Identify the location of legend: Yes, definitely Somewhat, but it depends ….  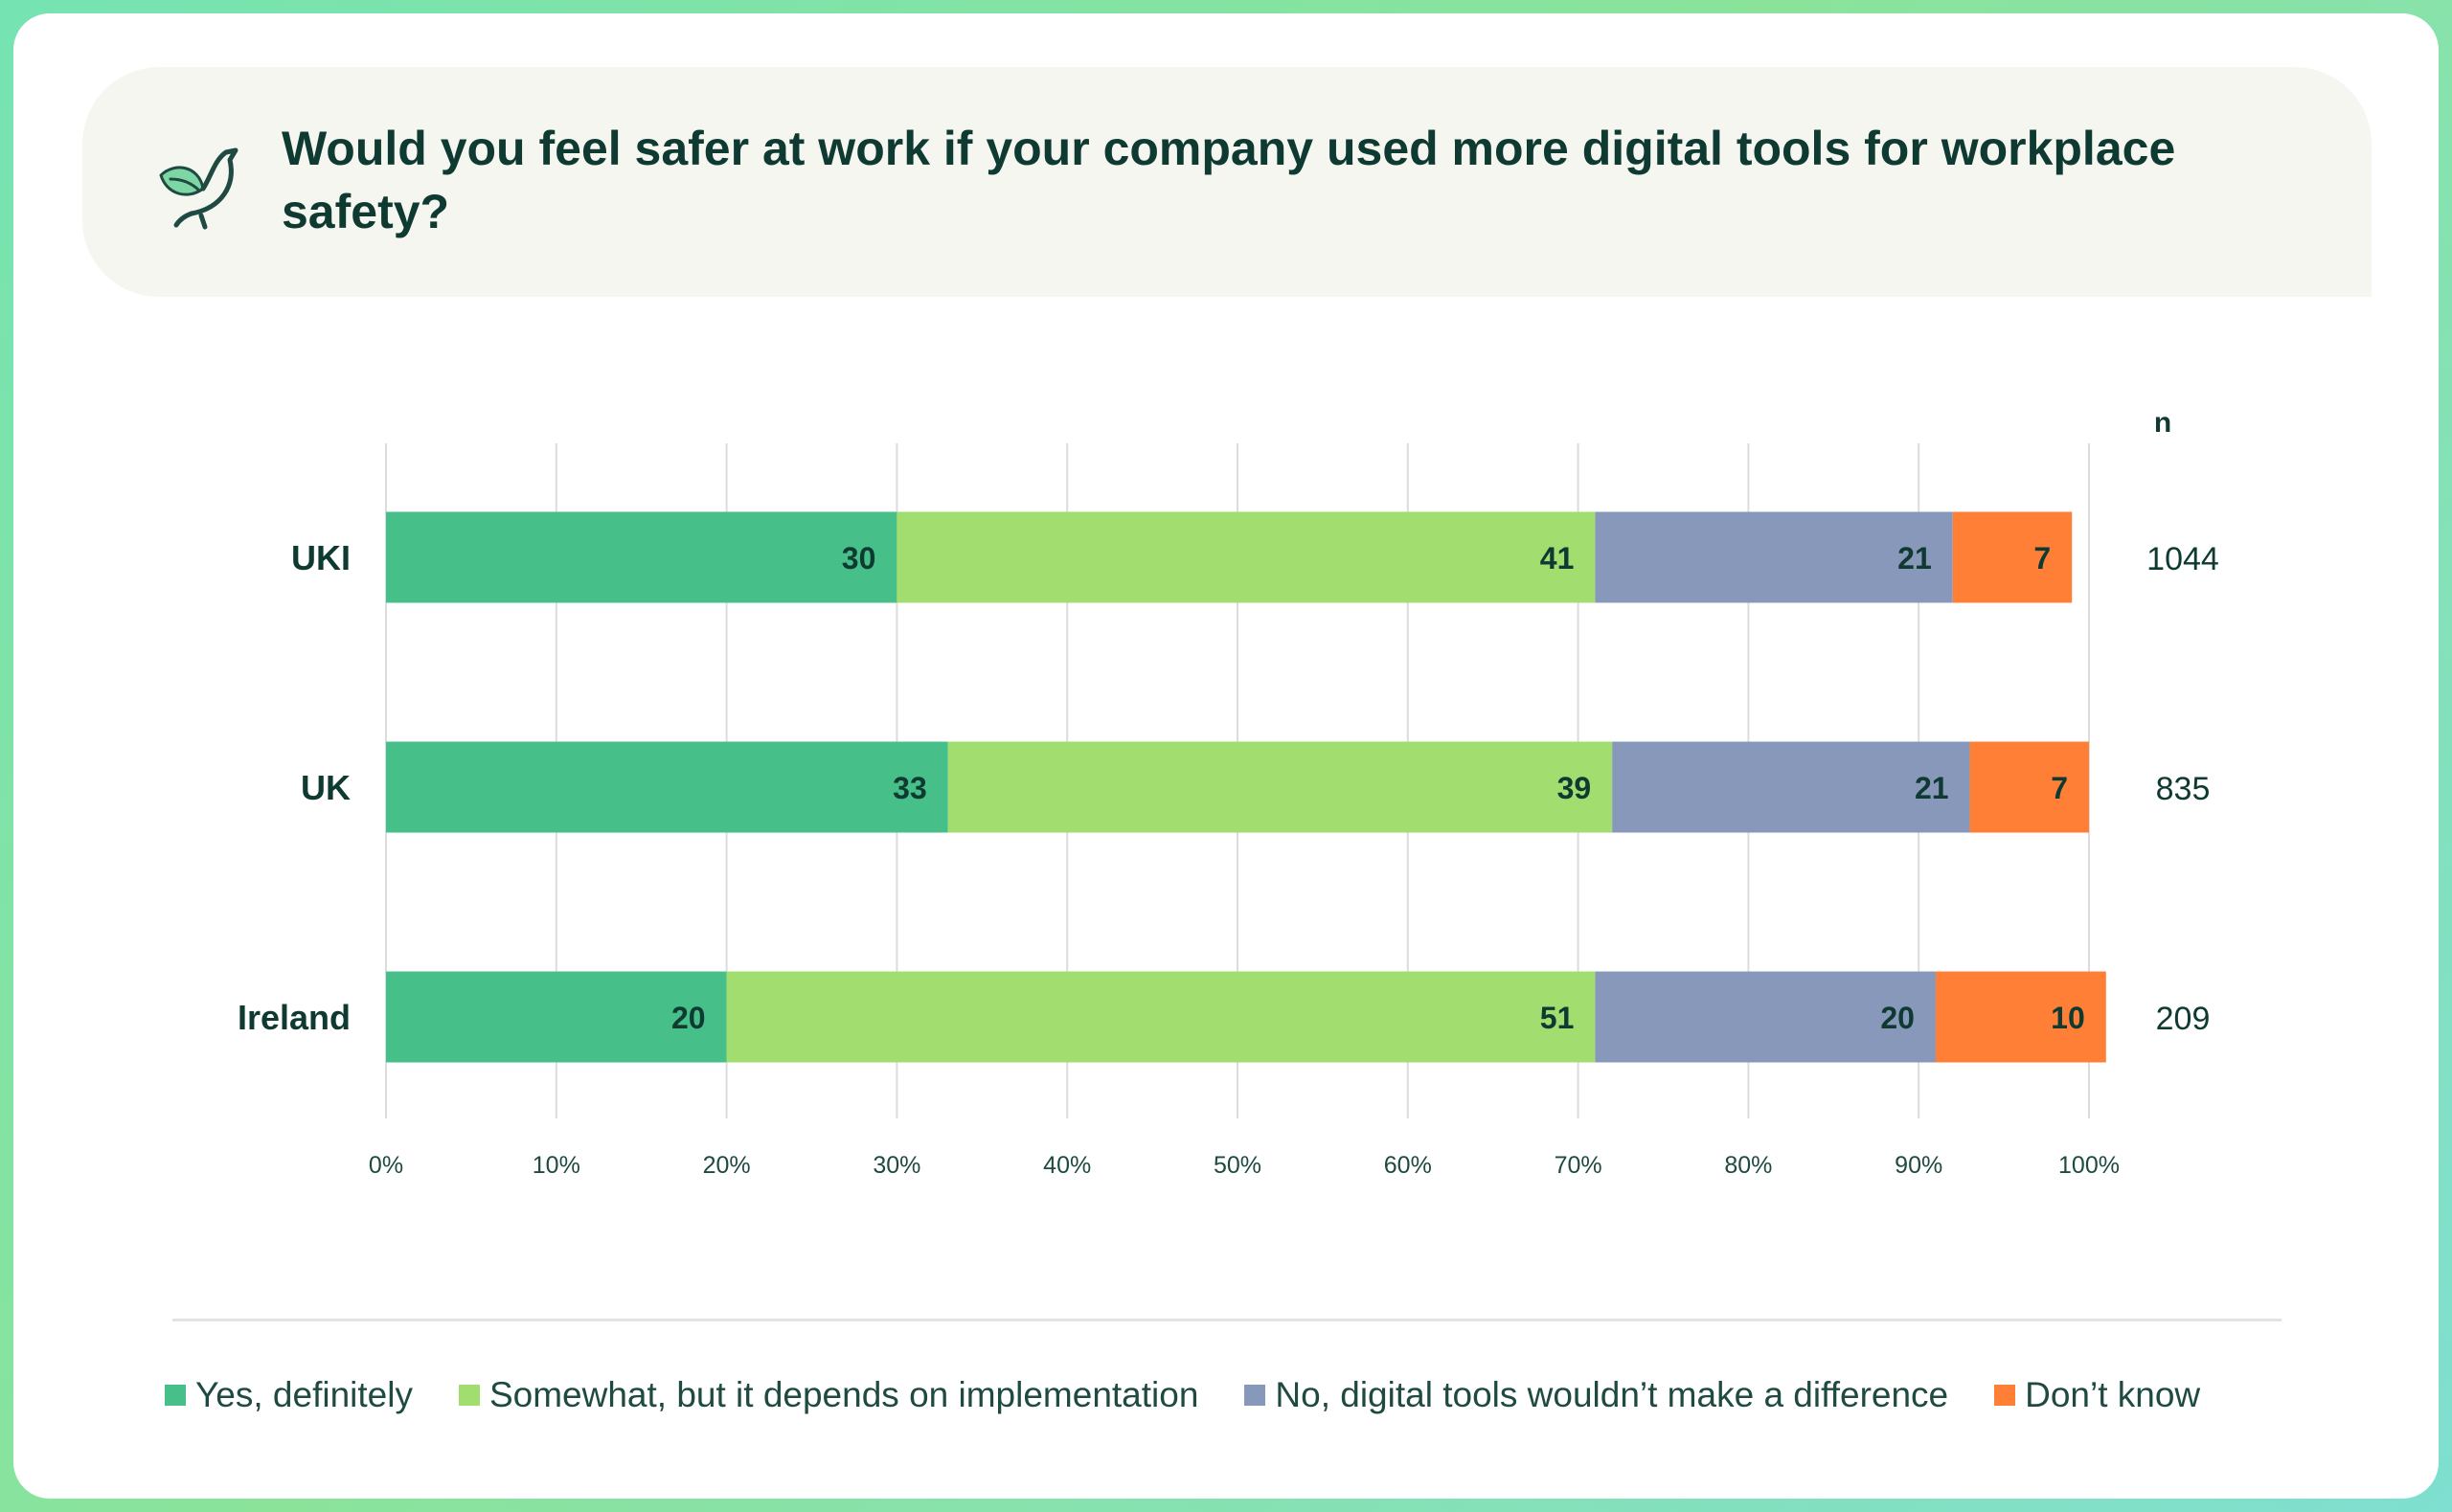
(1182, 1395).